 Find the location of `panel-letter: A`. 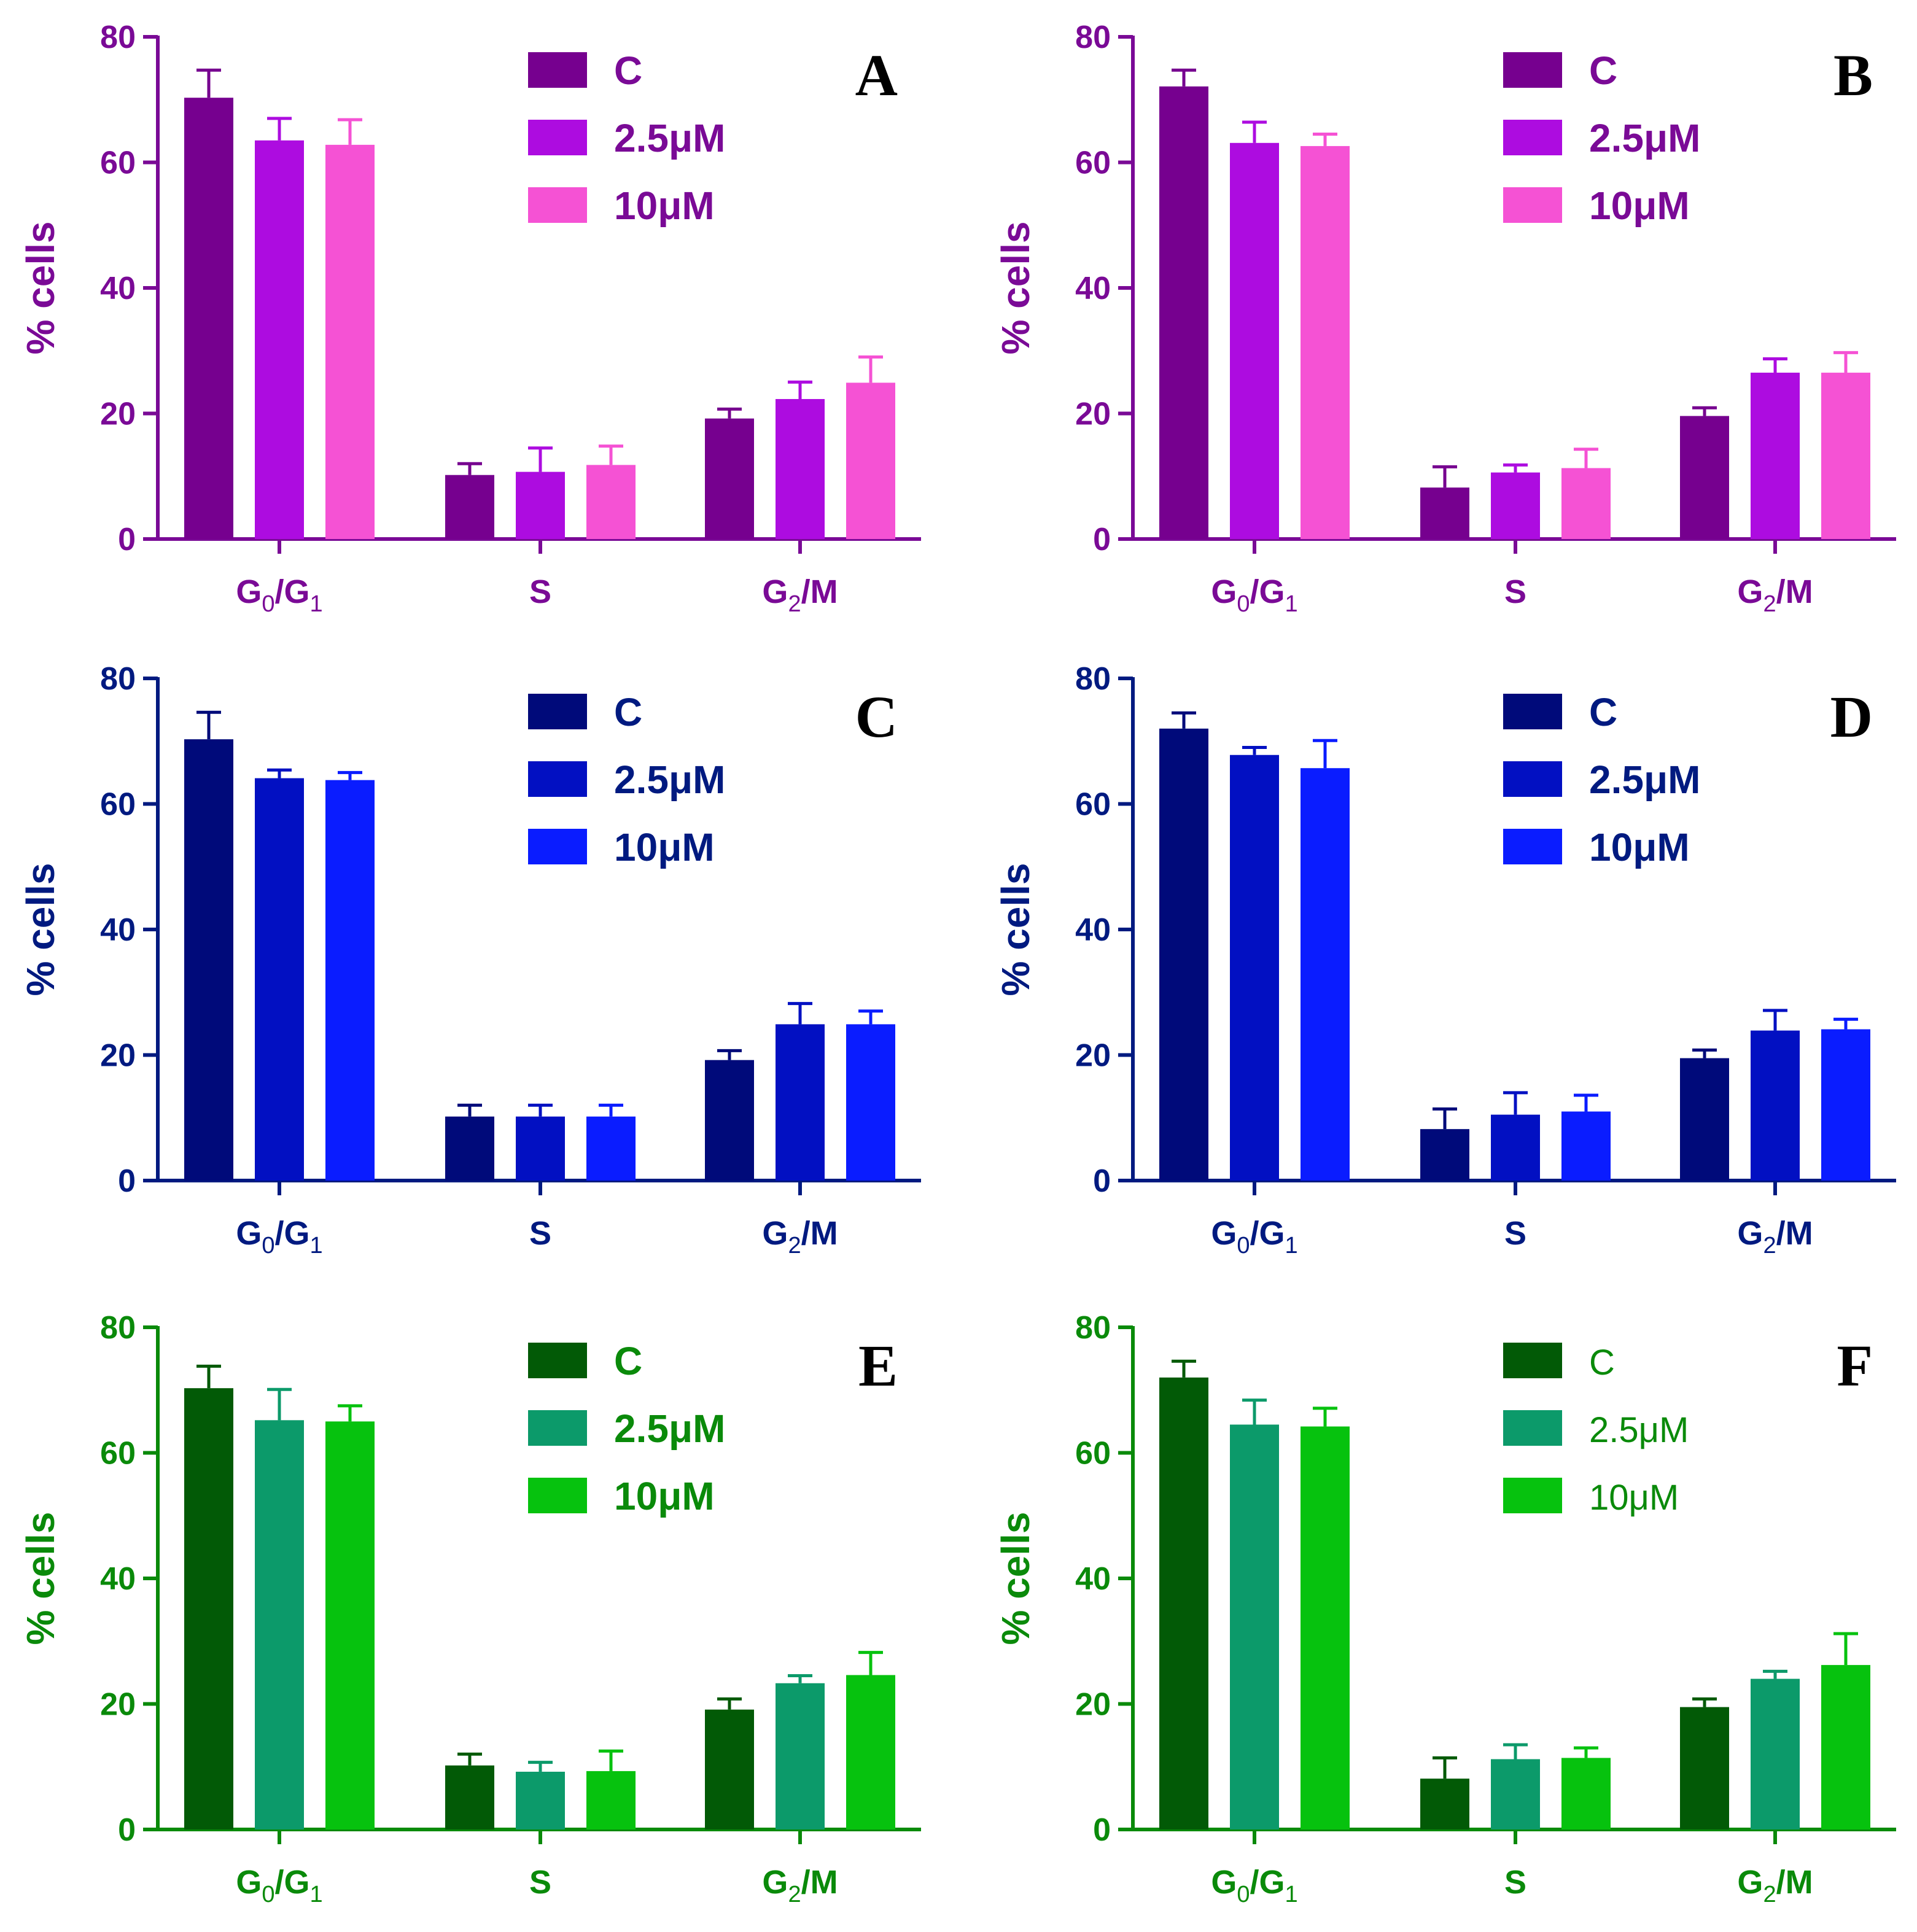

panel-letter: A is located at coordinates (876, 75).